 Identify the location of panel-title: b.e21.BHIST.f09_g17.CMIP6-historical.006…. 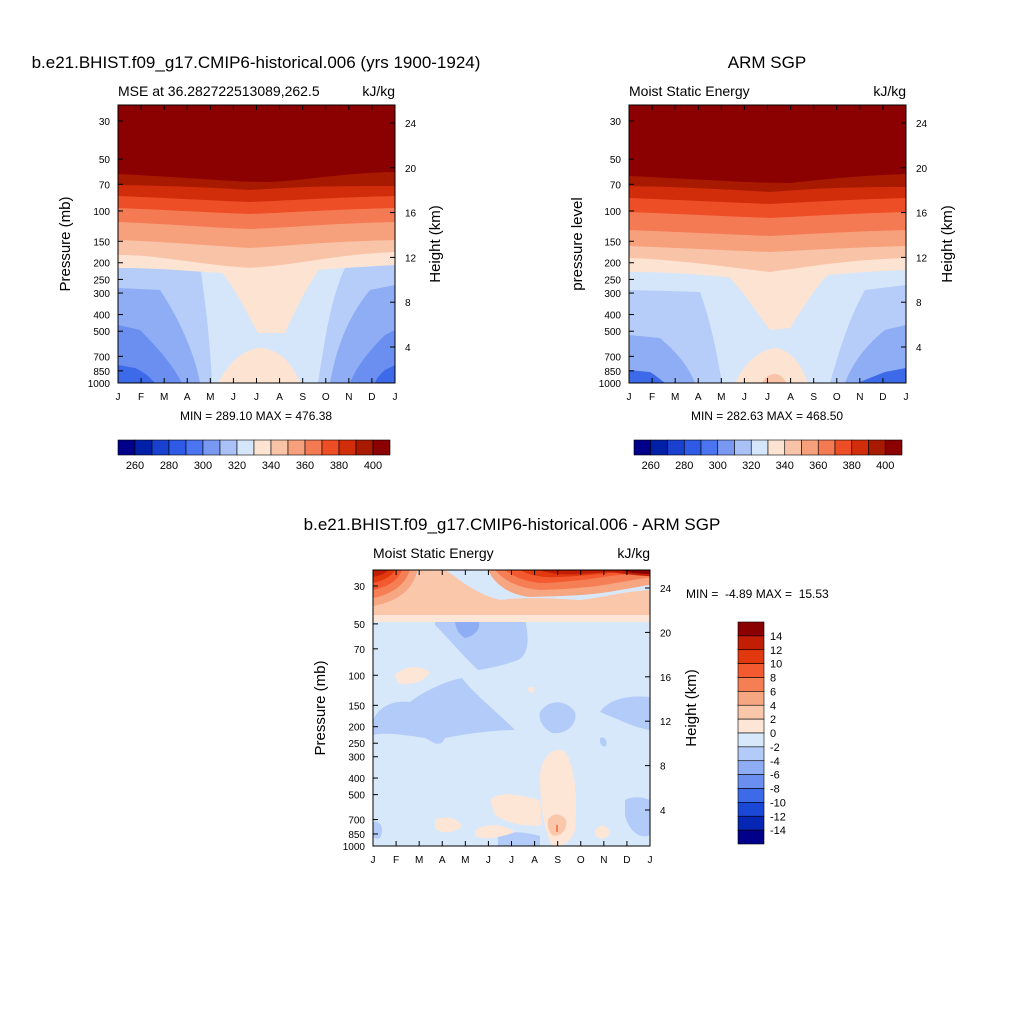
(256, 62).